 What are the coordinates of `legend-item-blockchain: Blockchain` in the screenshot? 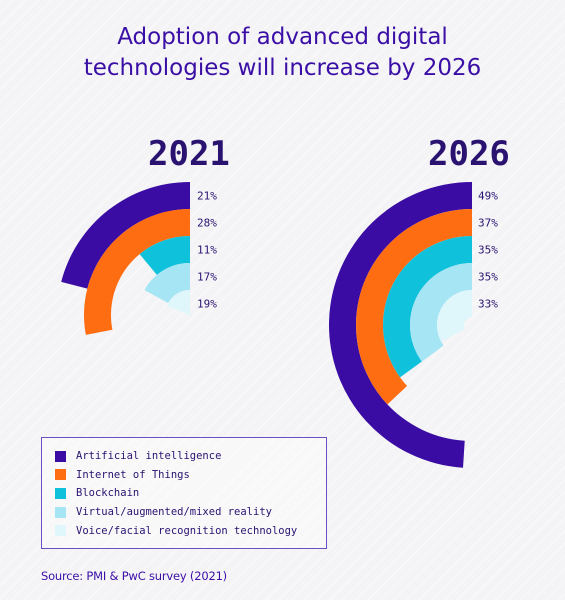 It's located at (190, 493).